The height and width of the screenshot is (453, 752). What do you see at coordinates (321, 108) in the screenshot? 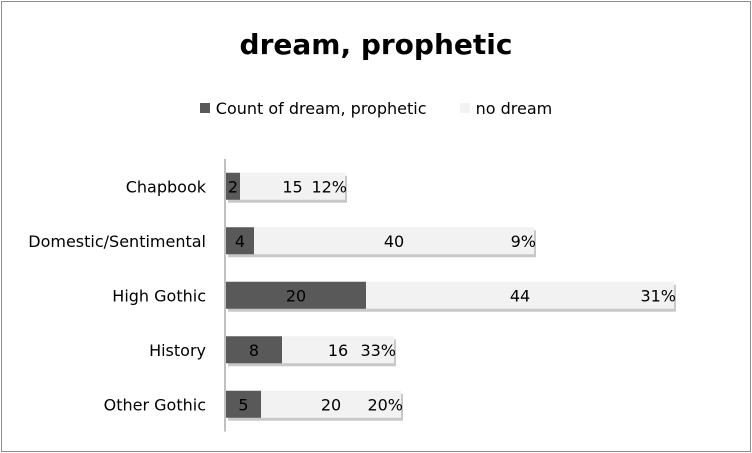
I see `legend-label-dream-prophetic: Count of dream, prophetic` at bounding box center [321, 108].